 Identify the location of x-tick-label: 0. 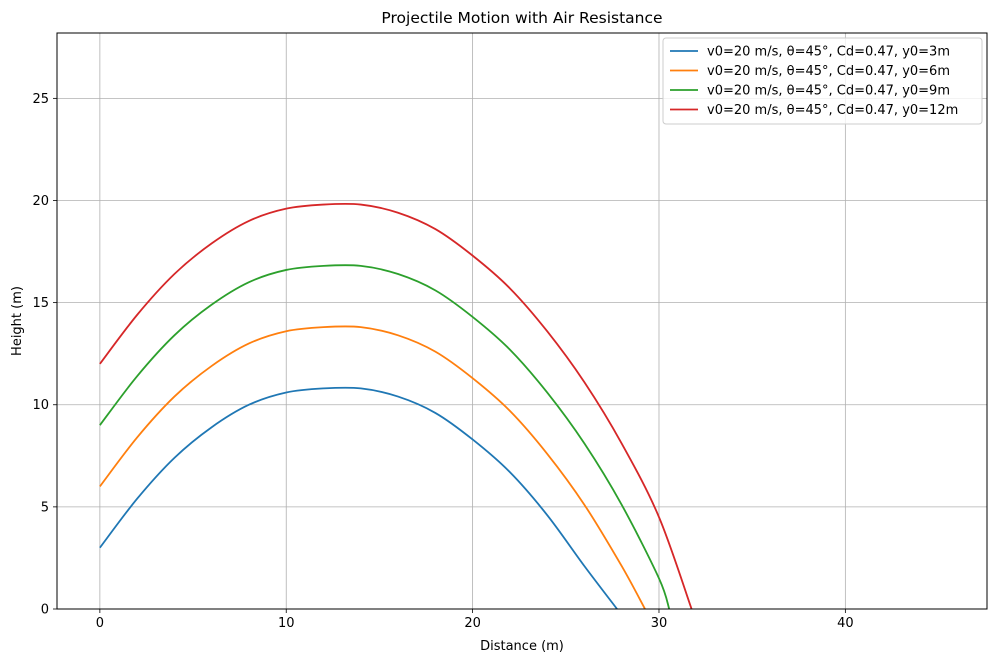
(100, 623).